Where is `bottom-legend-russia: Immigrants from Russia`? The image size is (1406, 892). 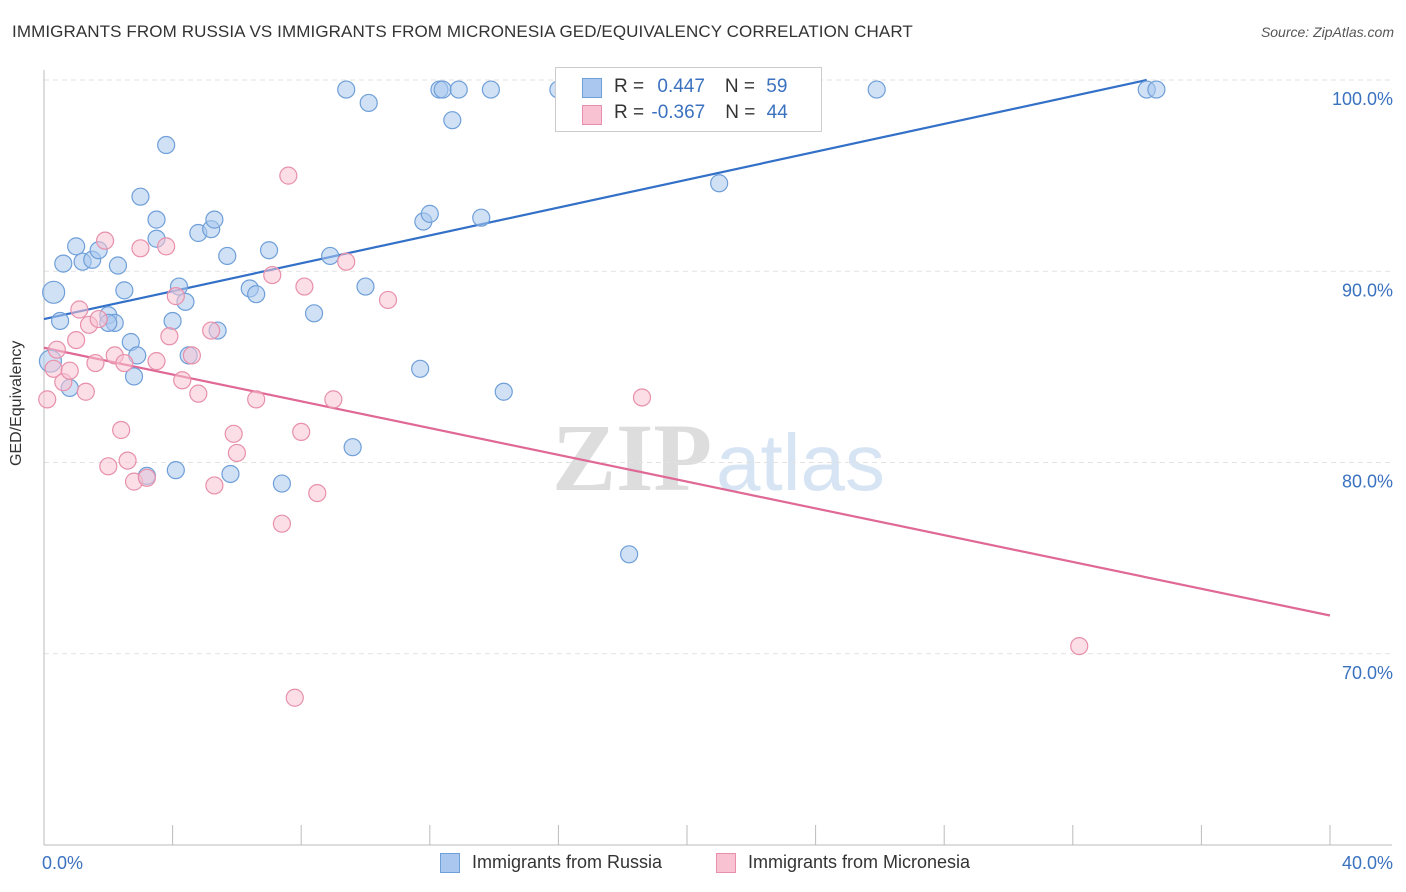
bottom-legend-russia: Immigrants from Russia is located at coordinates (551, 862).